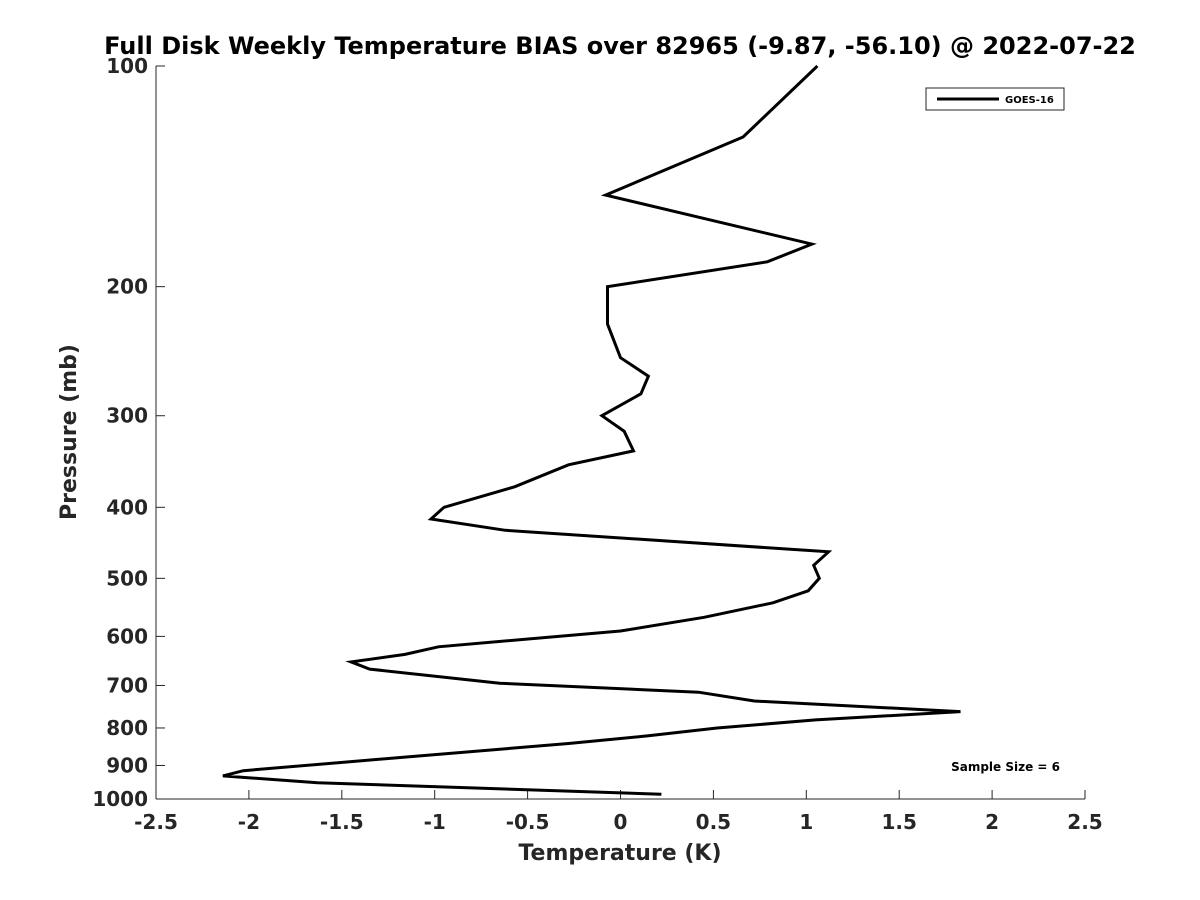 Image resolution: width=1200 pixels, height=900 pixels. I want to click on y-tick-label: 700, so click(127, 685).